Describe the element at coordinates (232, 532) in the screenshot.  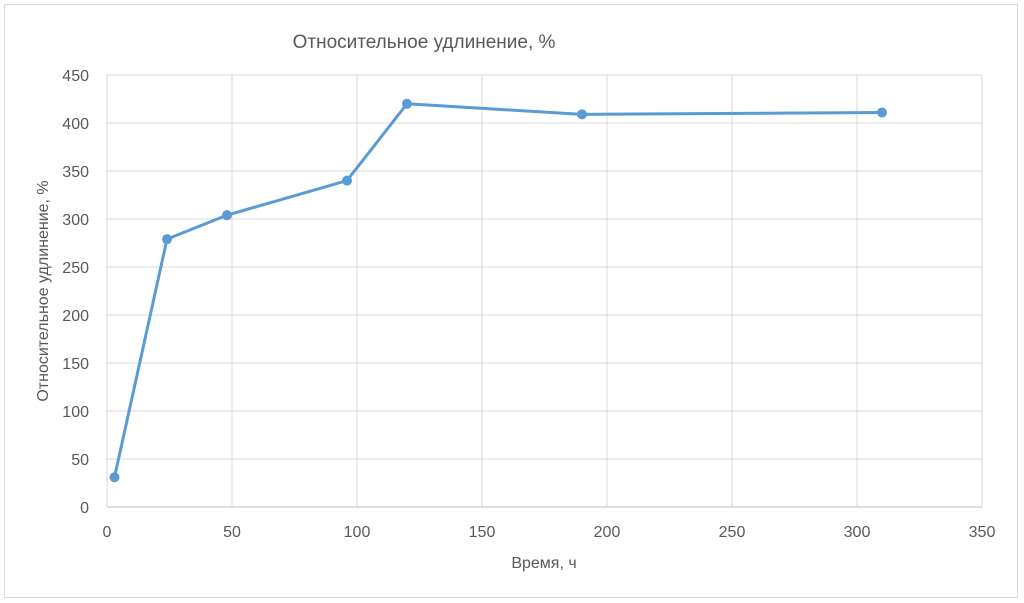
I see `x-tick-label: 50` at that location.